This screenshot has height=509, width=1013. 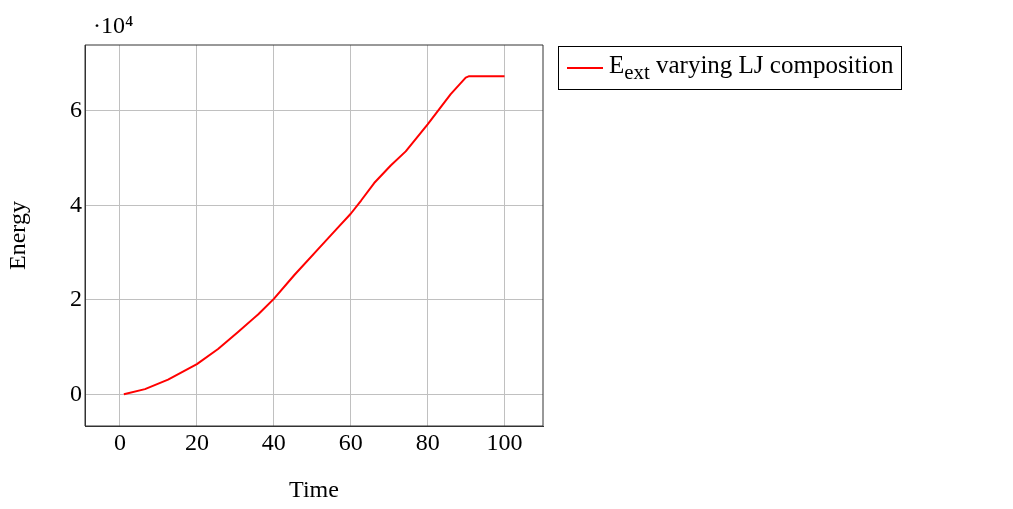 What do you see at coordinates (751, 68) in the screenshot?
I see `legend-label: E$_{ext}$ varying LJ composition` at bounding box center [751, 68].